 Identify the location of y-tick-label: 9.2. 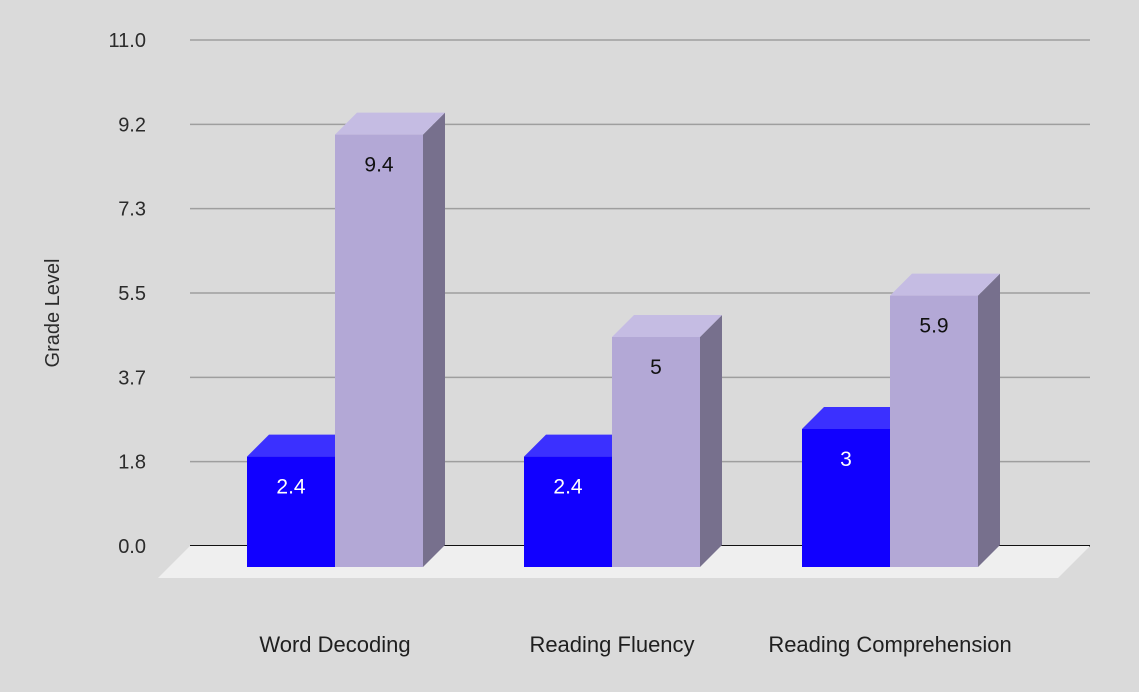
(132, 125).